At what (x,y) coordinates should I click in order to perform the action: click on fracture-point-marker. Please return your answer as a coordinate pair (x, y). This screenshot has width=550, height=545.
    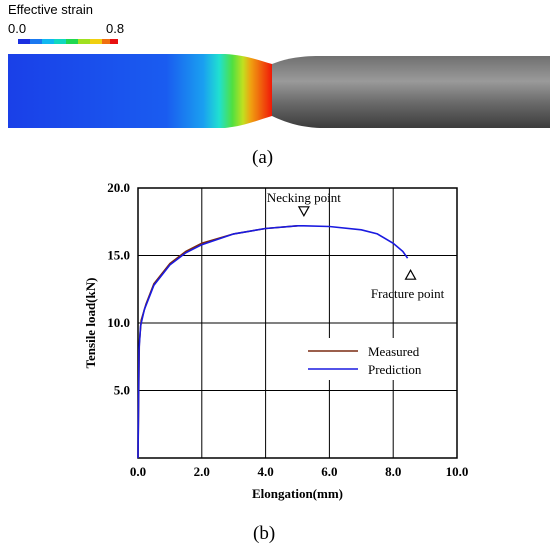
    Looking at the image, I should click on (410, 274).